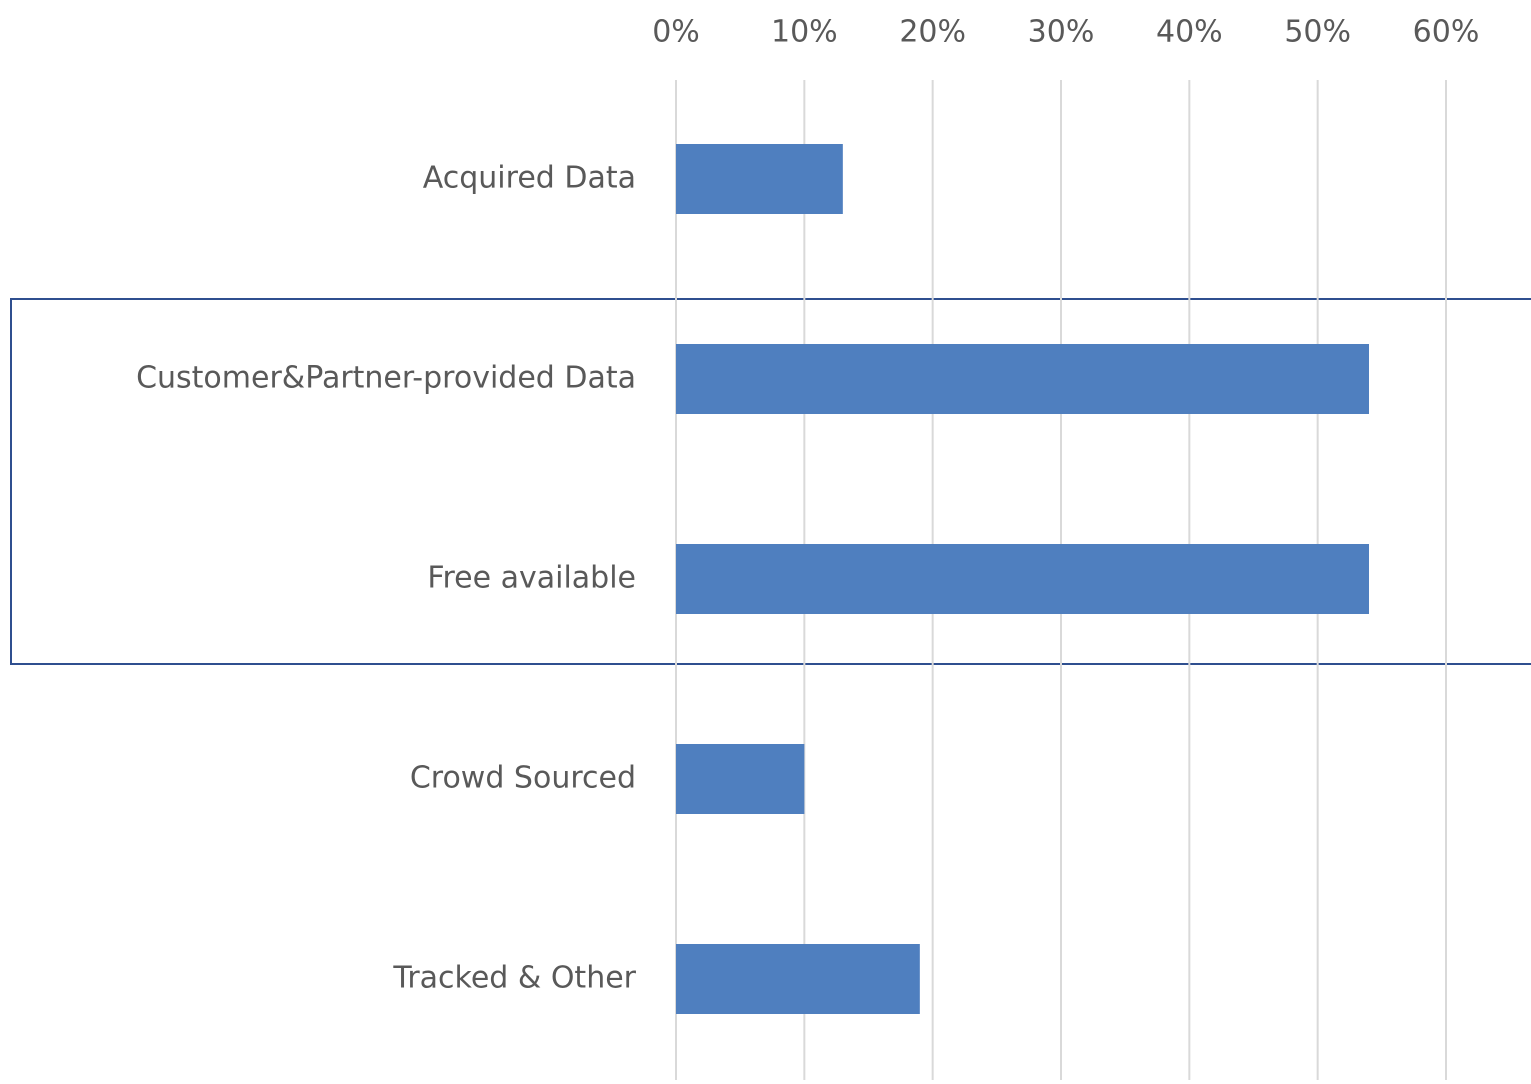 This screenshot has height=1084, width=1531. Describe the element at coordinates (523, 778) in the screenshot. I see `y-tick-label: Crowd Sourced` at that location.